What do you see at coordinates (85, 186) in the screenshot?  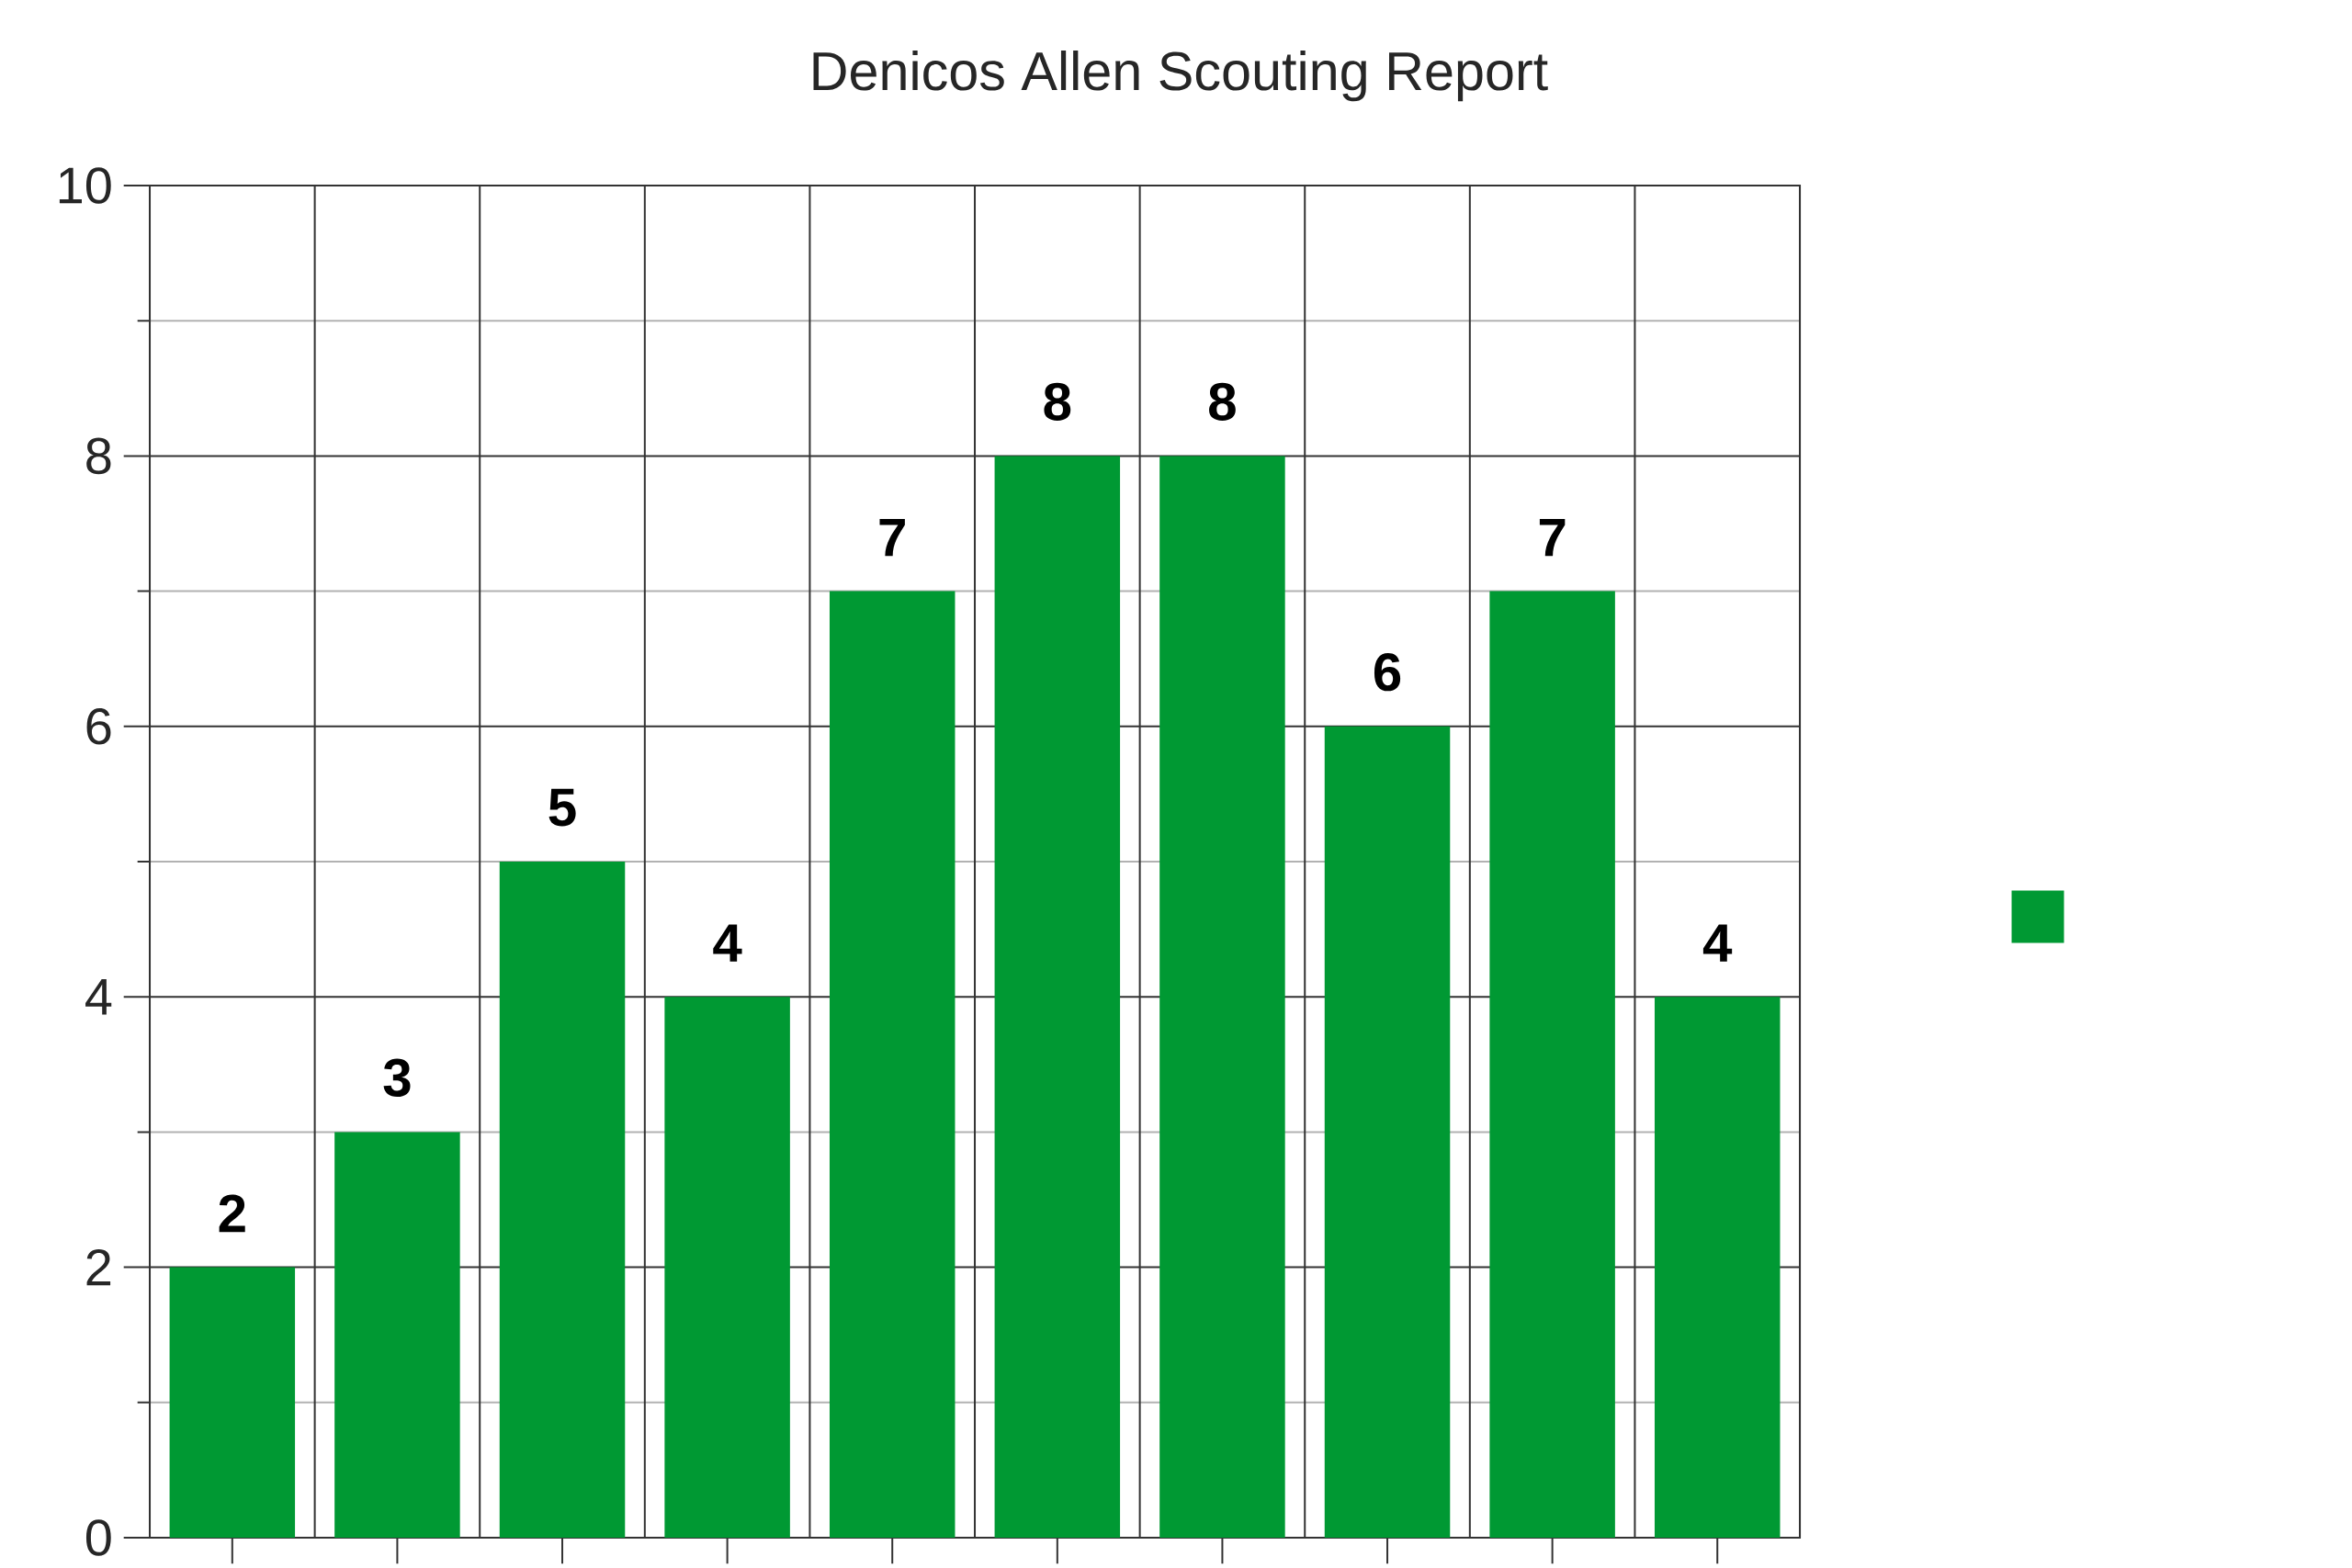 I see `y-tick-label: 10` at bounding box center [85, 186].